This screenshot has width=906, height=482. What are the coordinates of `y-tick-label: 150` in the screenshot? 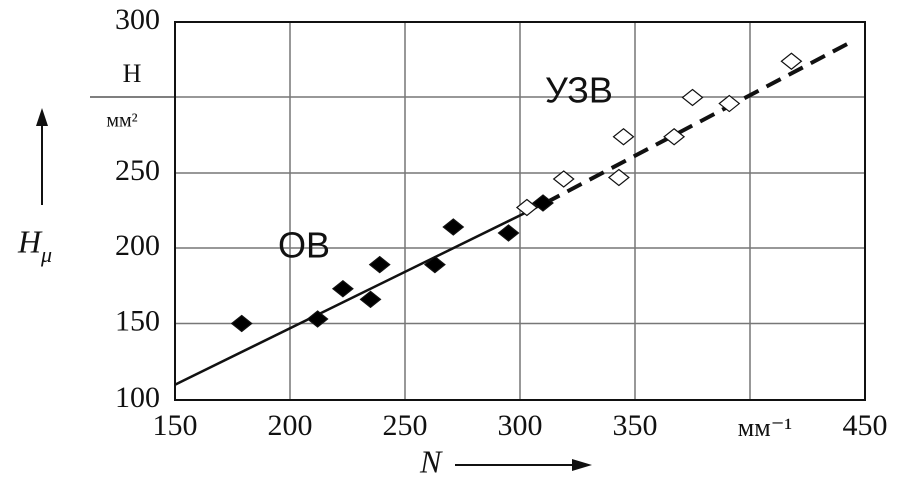 It's located at (137, 320).